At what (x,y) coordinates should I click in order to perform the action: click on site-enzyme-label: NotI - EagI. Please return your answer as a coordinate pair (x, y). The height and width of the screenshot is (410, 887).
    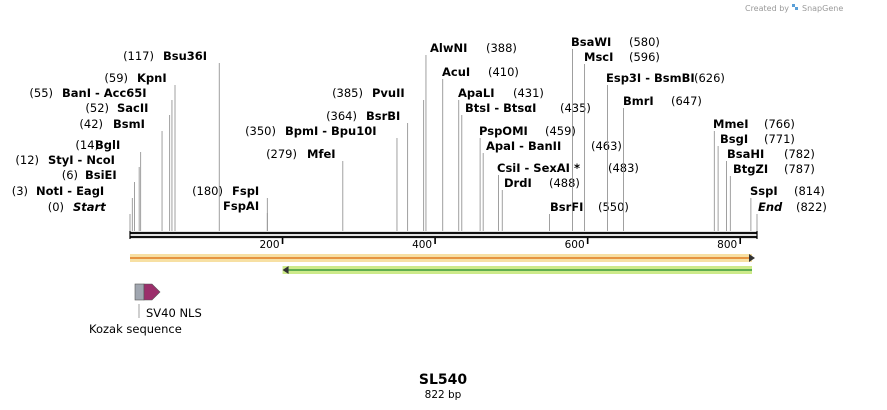
    Looking at the image, I should click on (70, 191).